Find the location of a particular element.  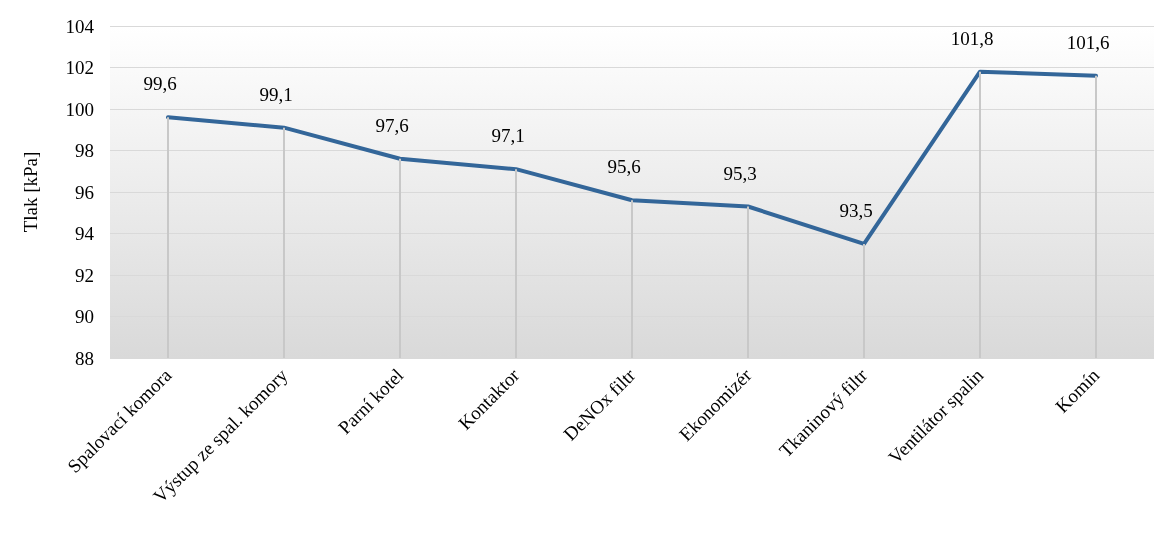

data-label: 97,1 is located at coordinates (508, 136).